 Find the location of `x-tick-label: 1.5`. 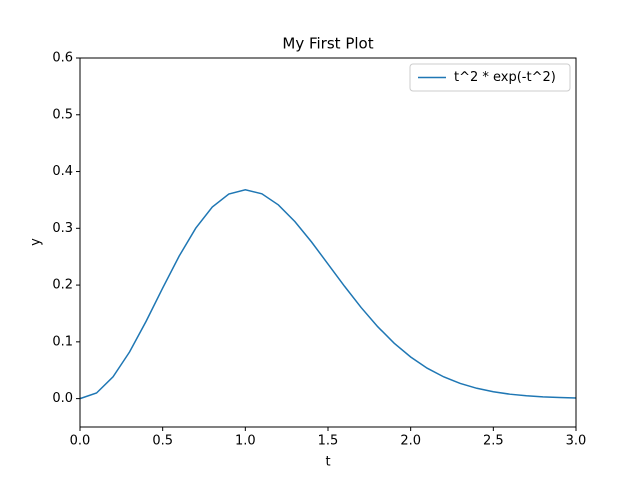

x-tick-label: 1.5 is located at coordinates (328, 441).